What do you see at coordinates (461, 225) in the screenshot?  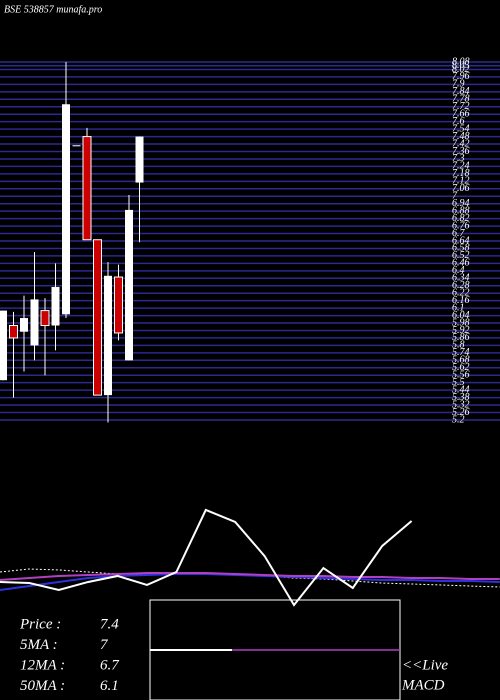 I see `y-tick-label: 6.76` at bounding box center [461, 225].